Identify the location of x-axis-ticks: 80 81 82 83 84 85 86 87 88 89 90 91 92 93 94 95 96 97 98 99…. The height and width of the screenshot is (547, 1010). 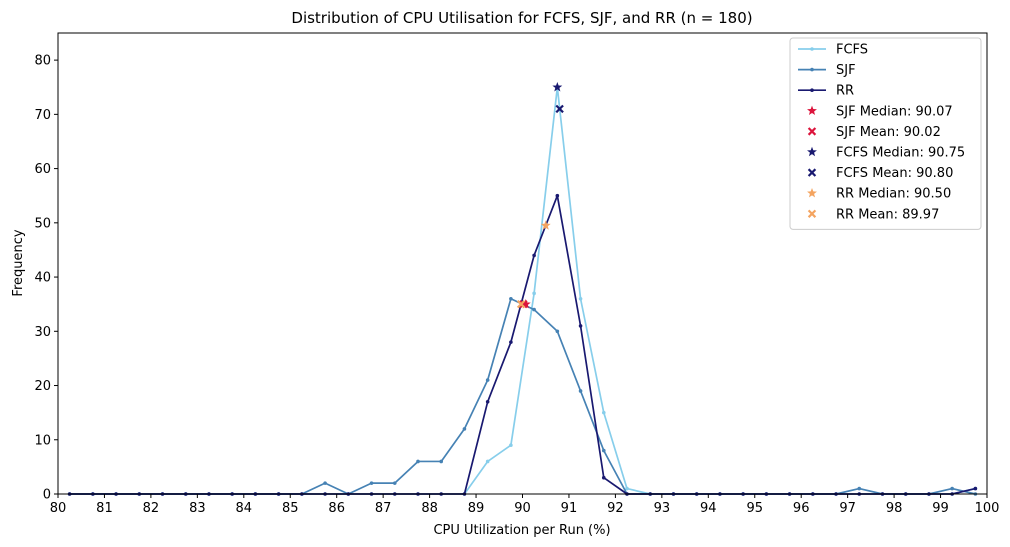
(525, 505).